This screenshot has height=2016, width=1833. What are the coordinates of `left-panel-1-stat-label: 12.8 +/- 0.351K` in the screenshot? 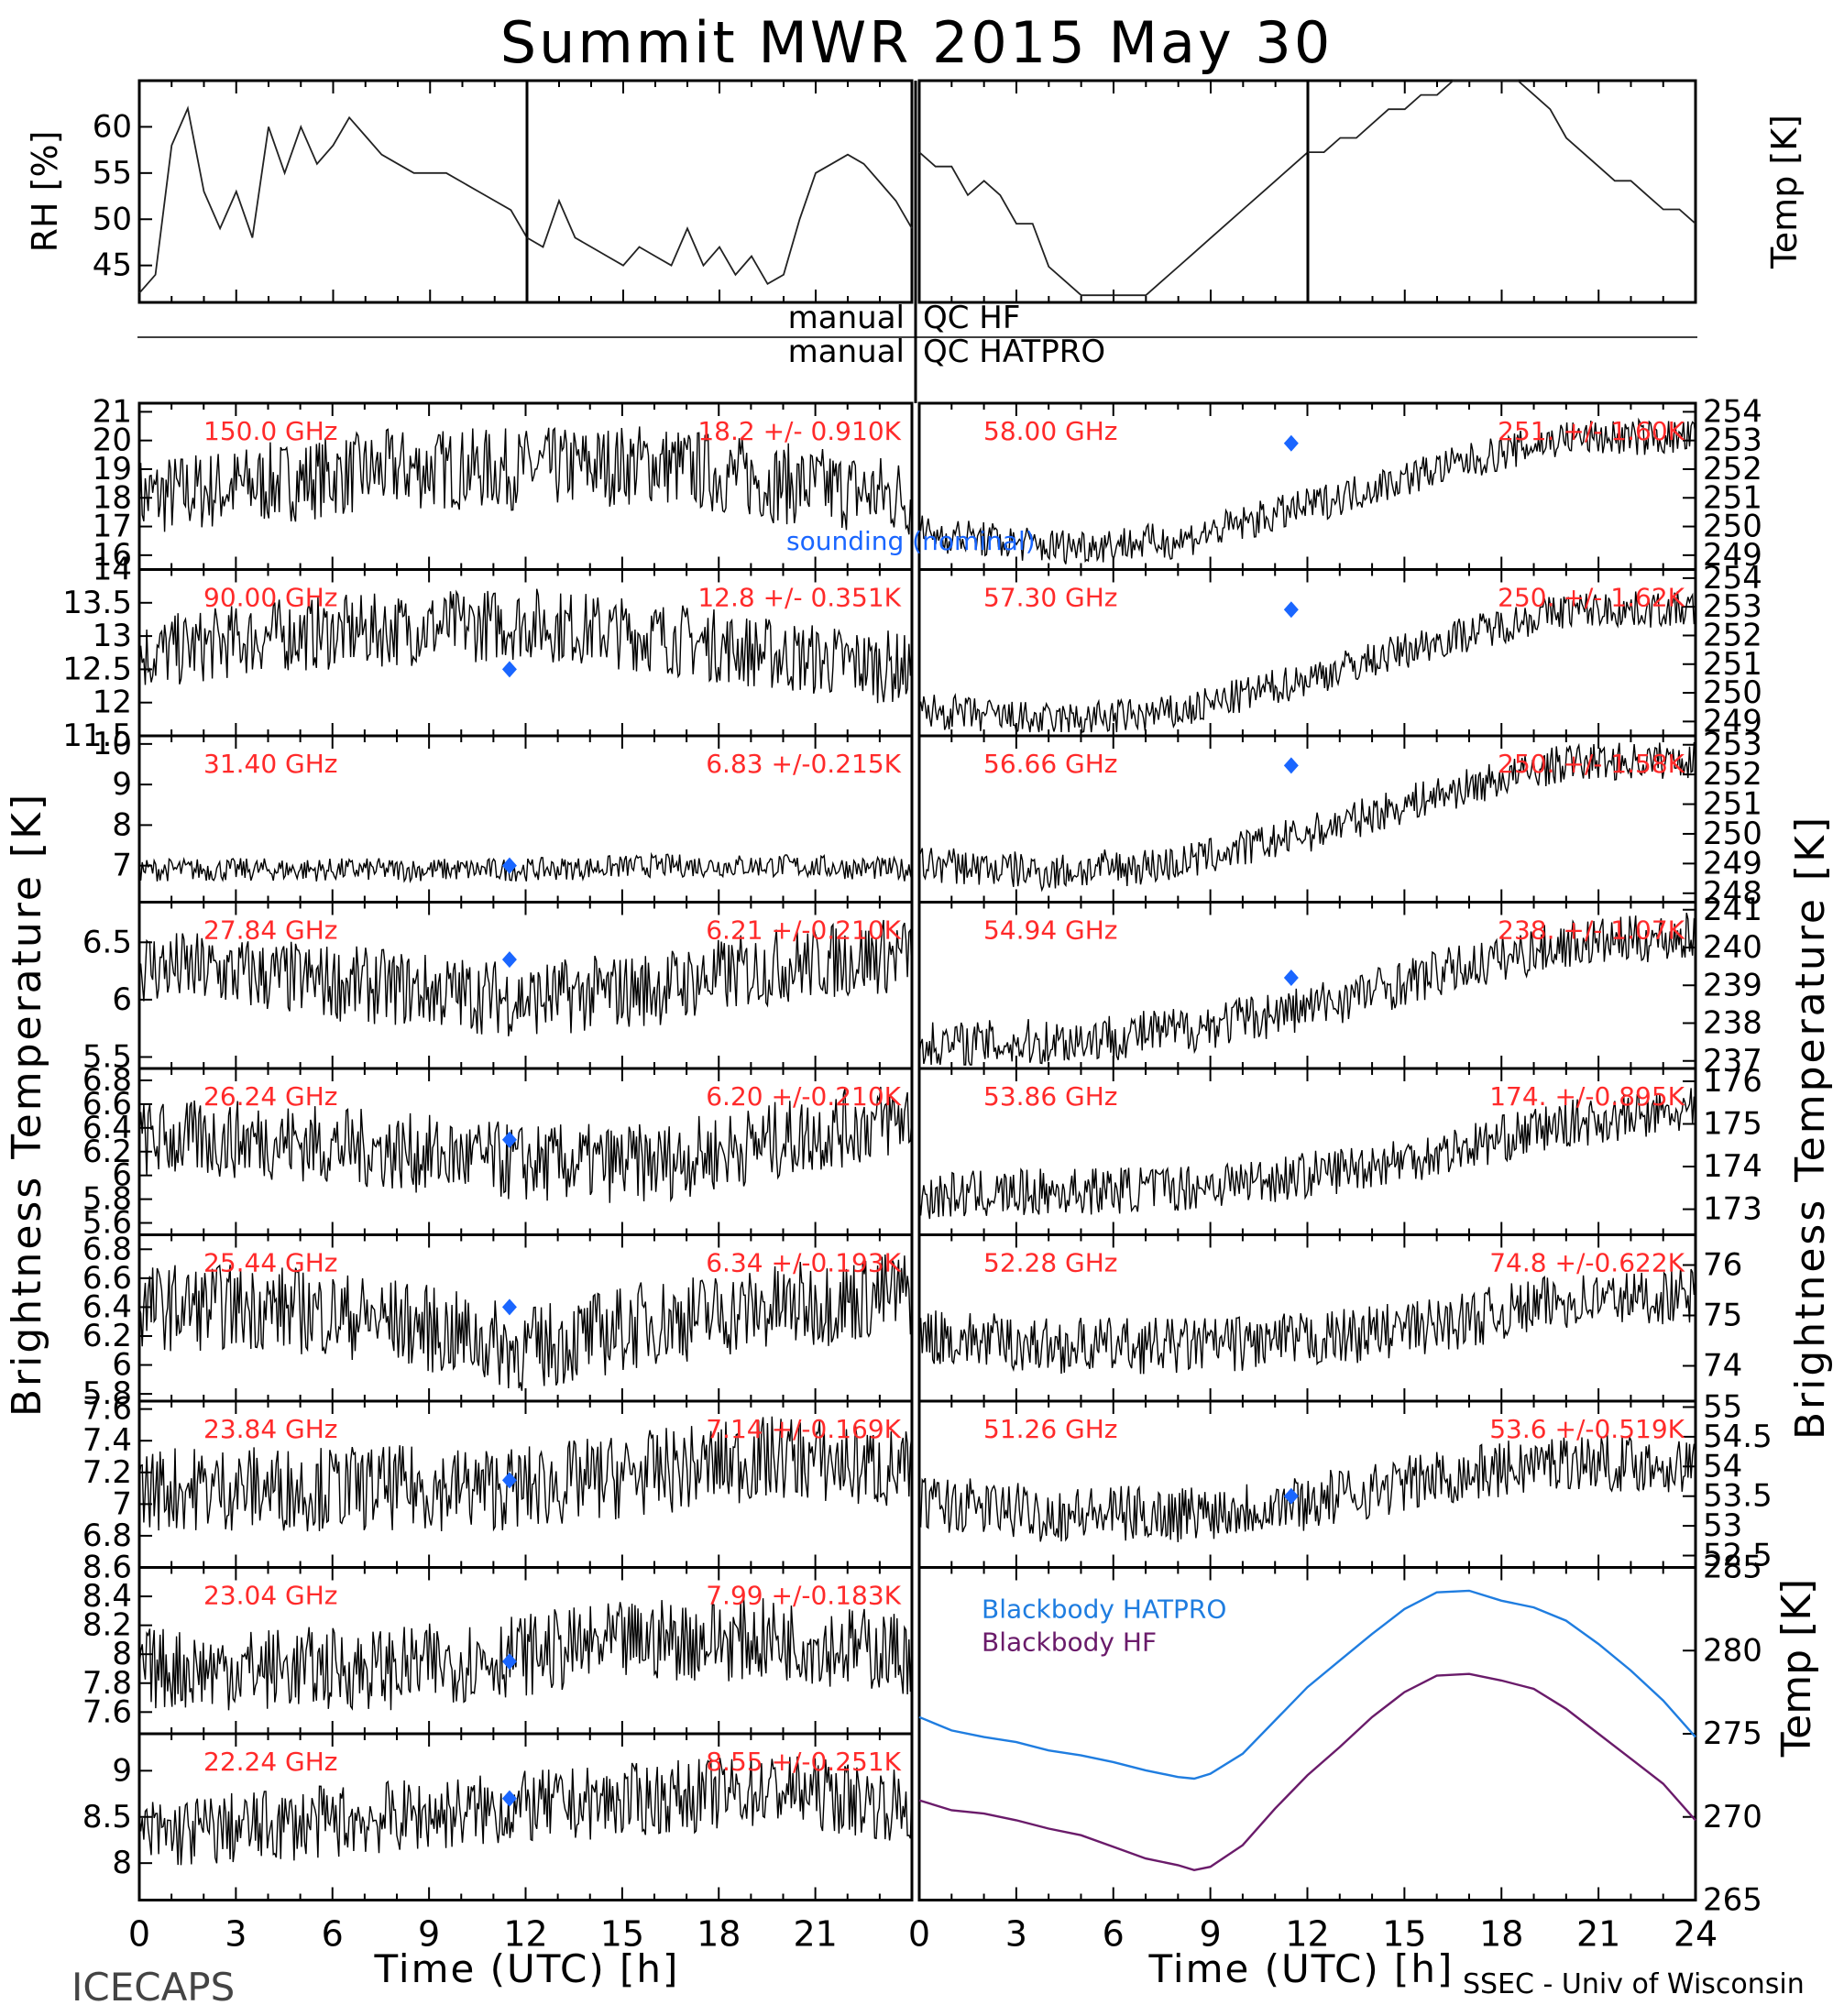 It's located at (799, 598).